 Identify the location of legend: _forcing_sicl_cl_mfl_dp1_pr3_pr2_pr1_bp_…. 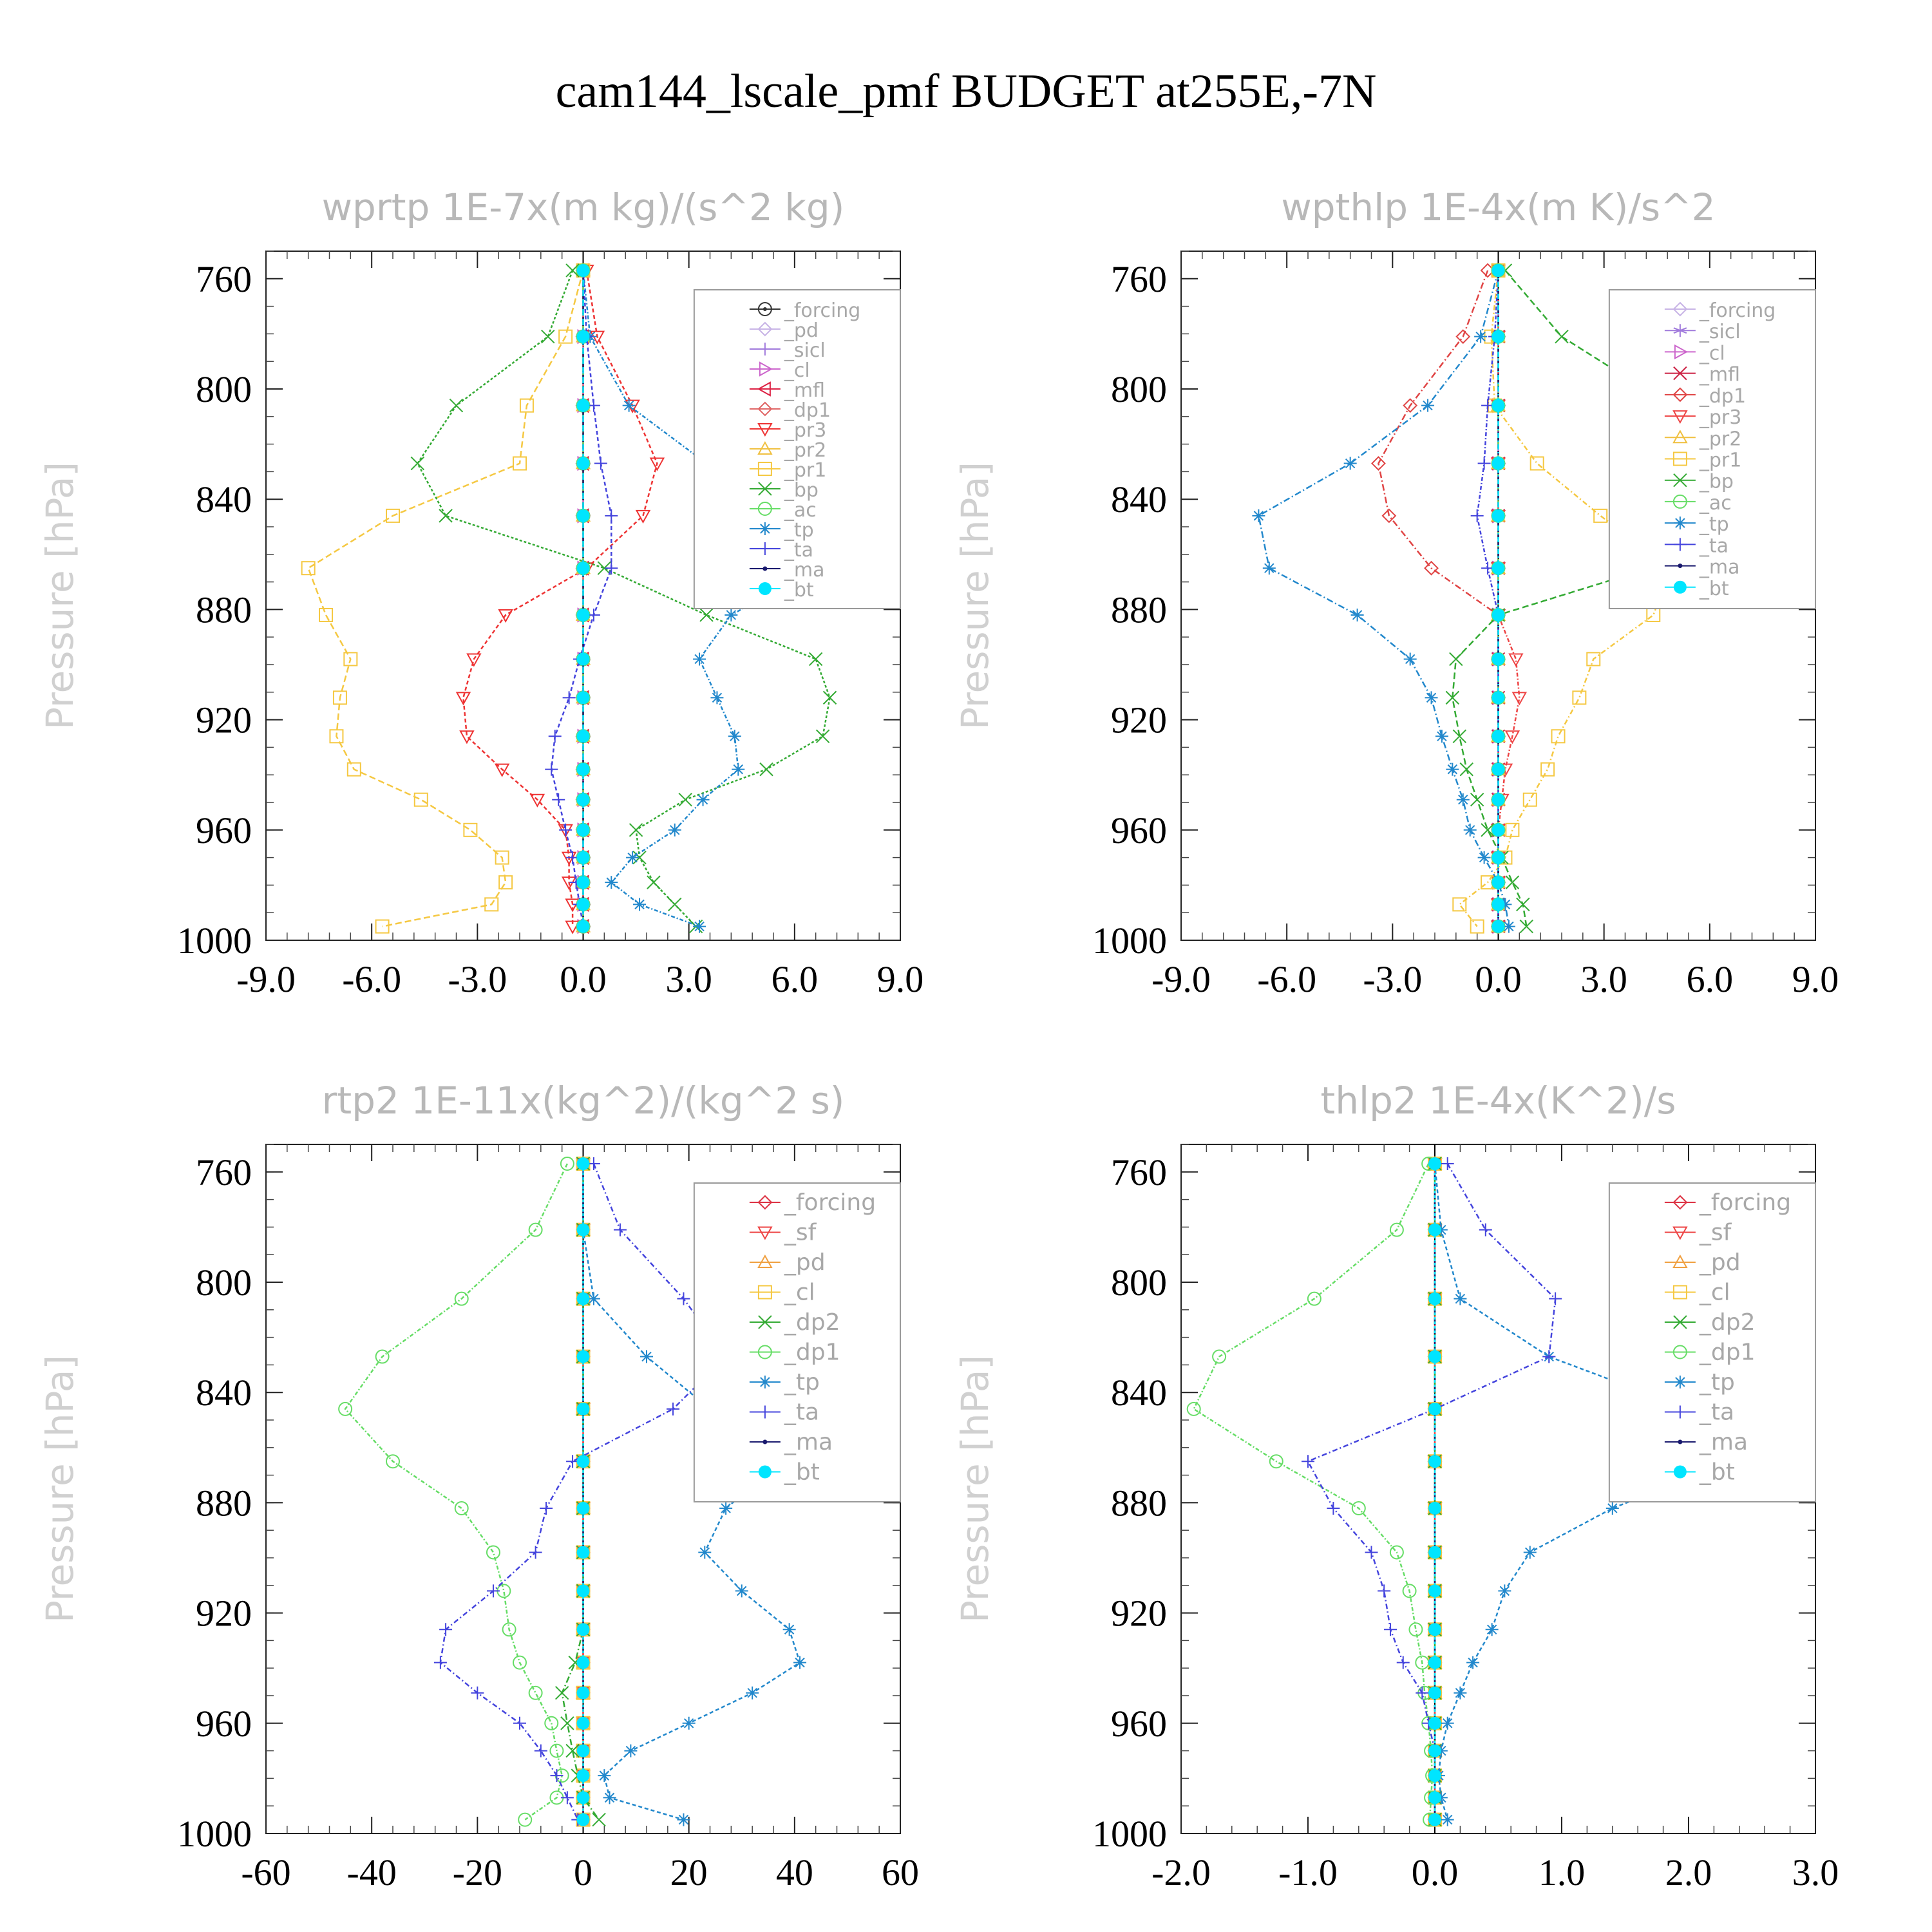
(1712, 449).